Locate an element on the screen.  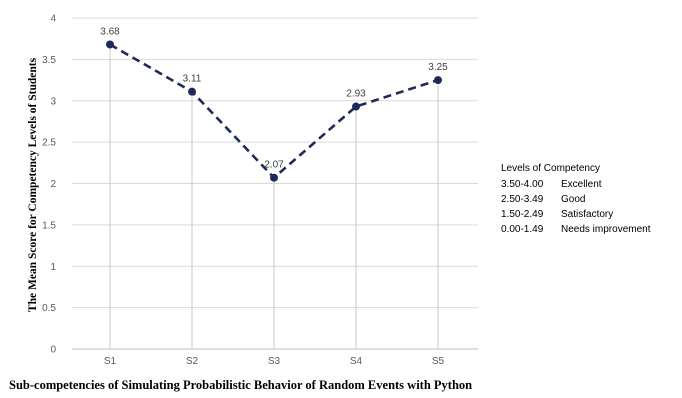
x-axis-ticks: S1 S2 S3 S4 S5 is located at coordinates (274, 361).